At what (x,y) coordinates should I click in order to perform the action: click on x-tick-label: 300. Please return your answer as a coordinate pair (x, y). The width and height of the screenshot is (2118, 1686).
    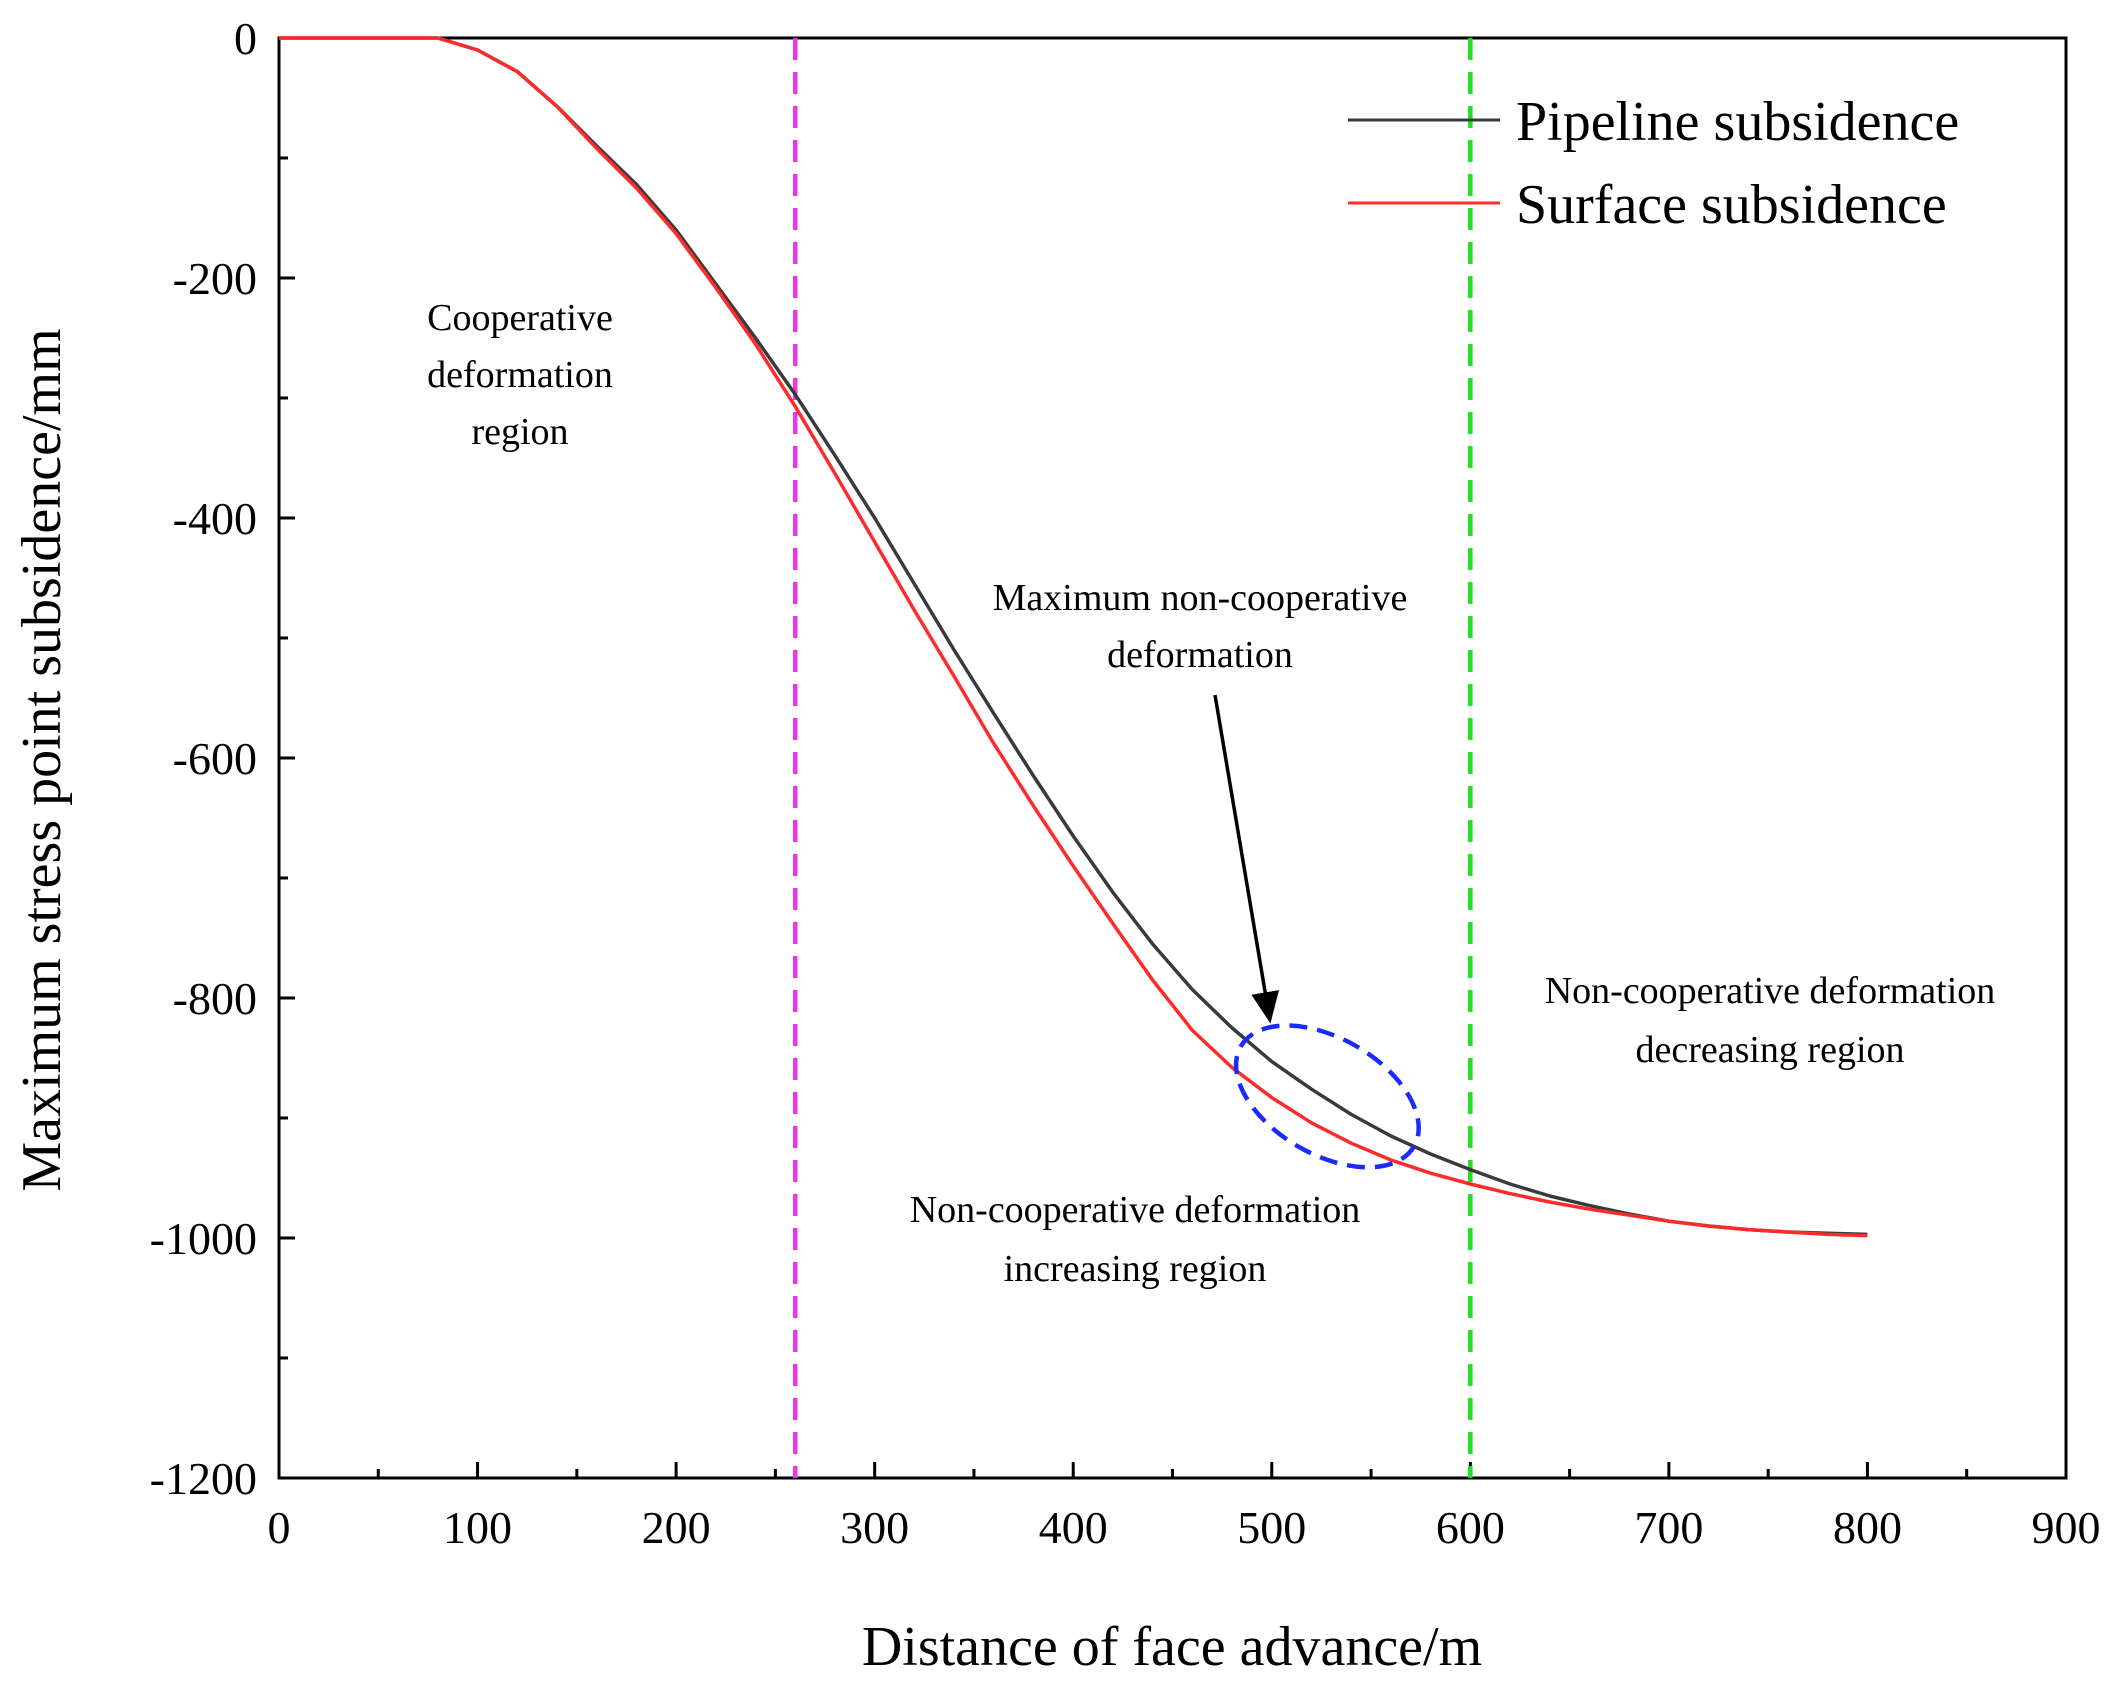
    Looking at the image, I should click on (874, 1527).